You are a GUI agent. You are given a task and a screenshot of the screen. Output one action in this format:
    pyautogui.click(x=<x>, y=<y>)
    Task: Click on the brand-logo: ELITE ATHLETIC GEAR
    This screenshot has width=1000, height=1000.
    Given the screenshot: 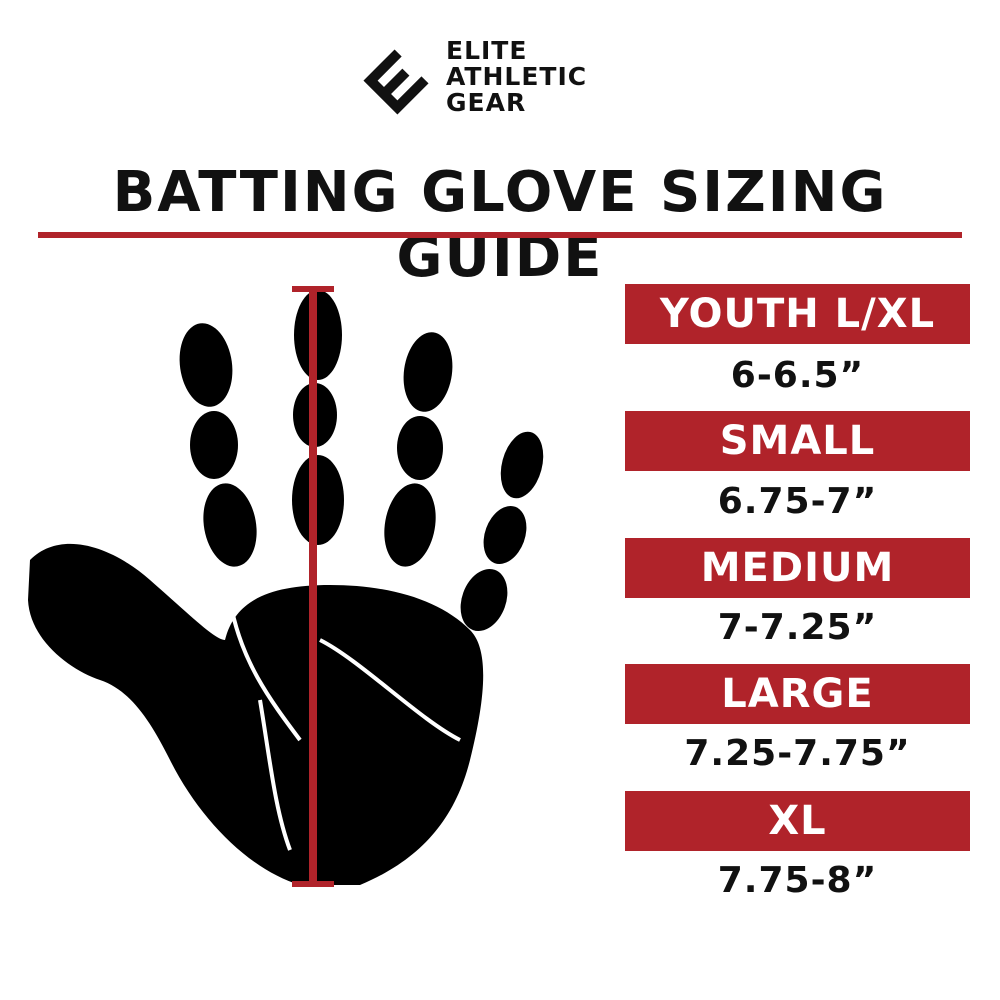 What is the action you would take?
    pyautogui.click(x=506, y=80)
    